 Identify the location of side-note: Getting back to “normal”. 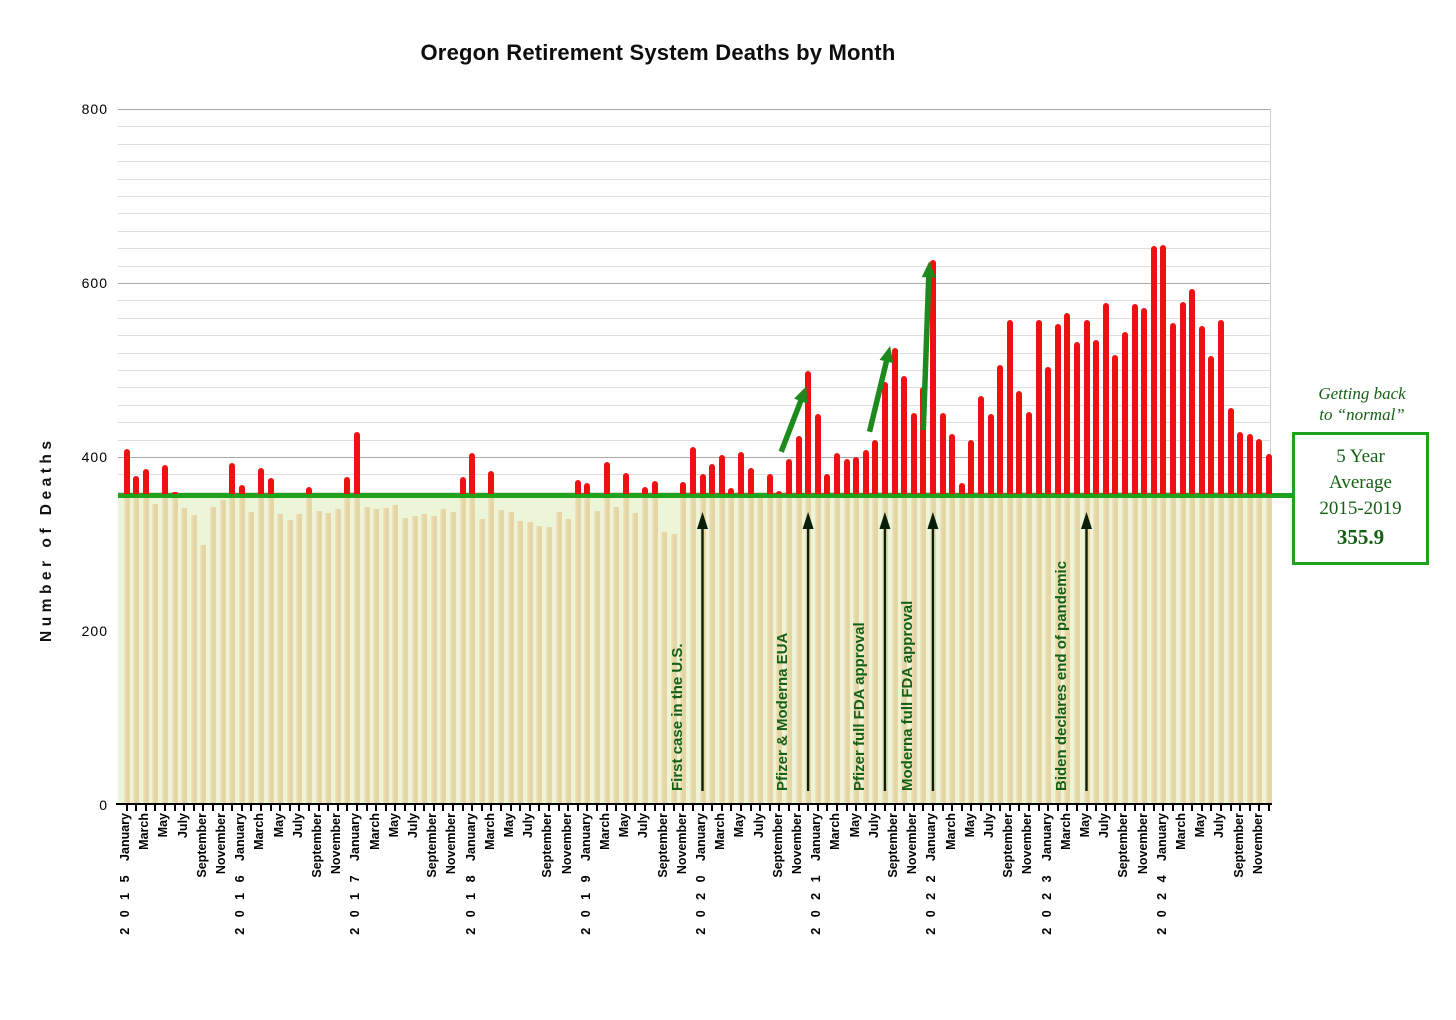
(1362, 404).